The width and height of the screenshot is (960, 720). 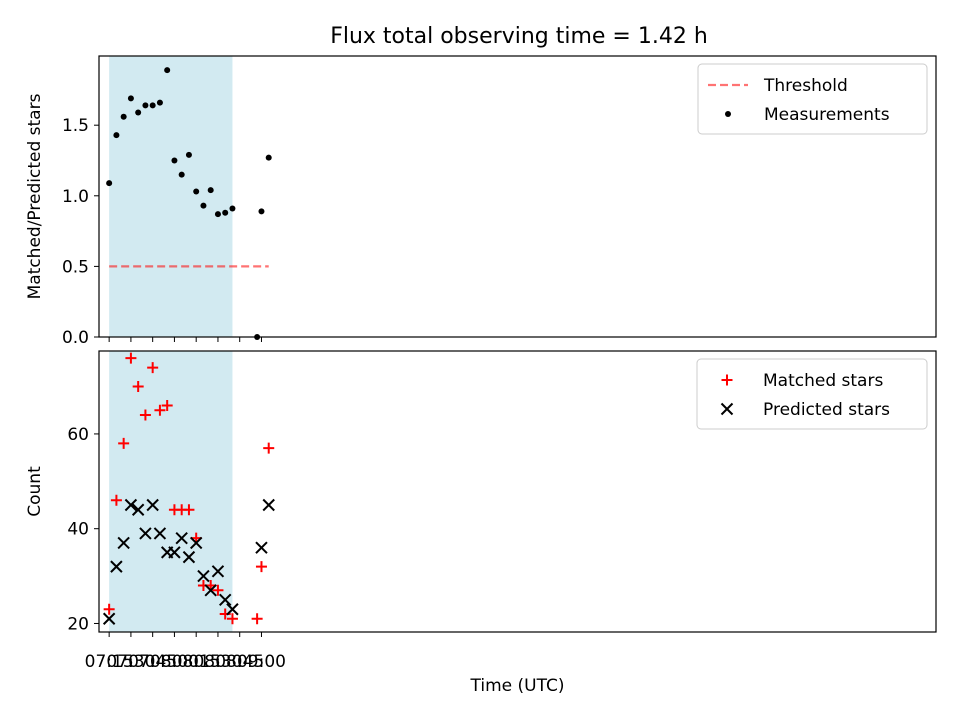 I want to click on y-tick-label: 60, so click(x=78, y=435).